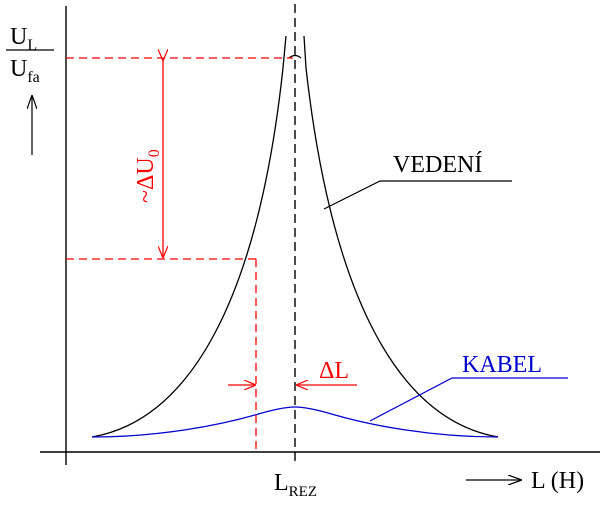 This screenshot has width=603, height=508. What do you see at coordinates (468, 399) in the screenshot?
I see `cable-leader` at bounding box center [468, 399].